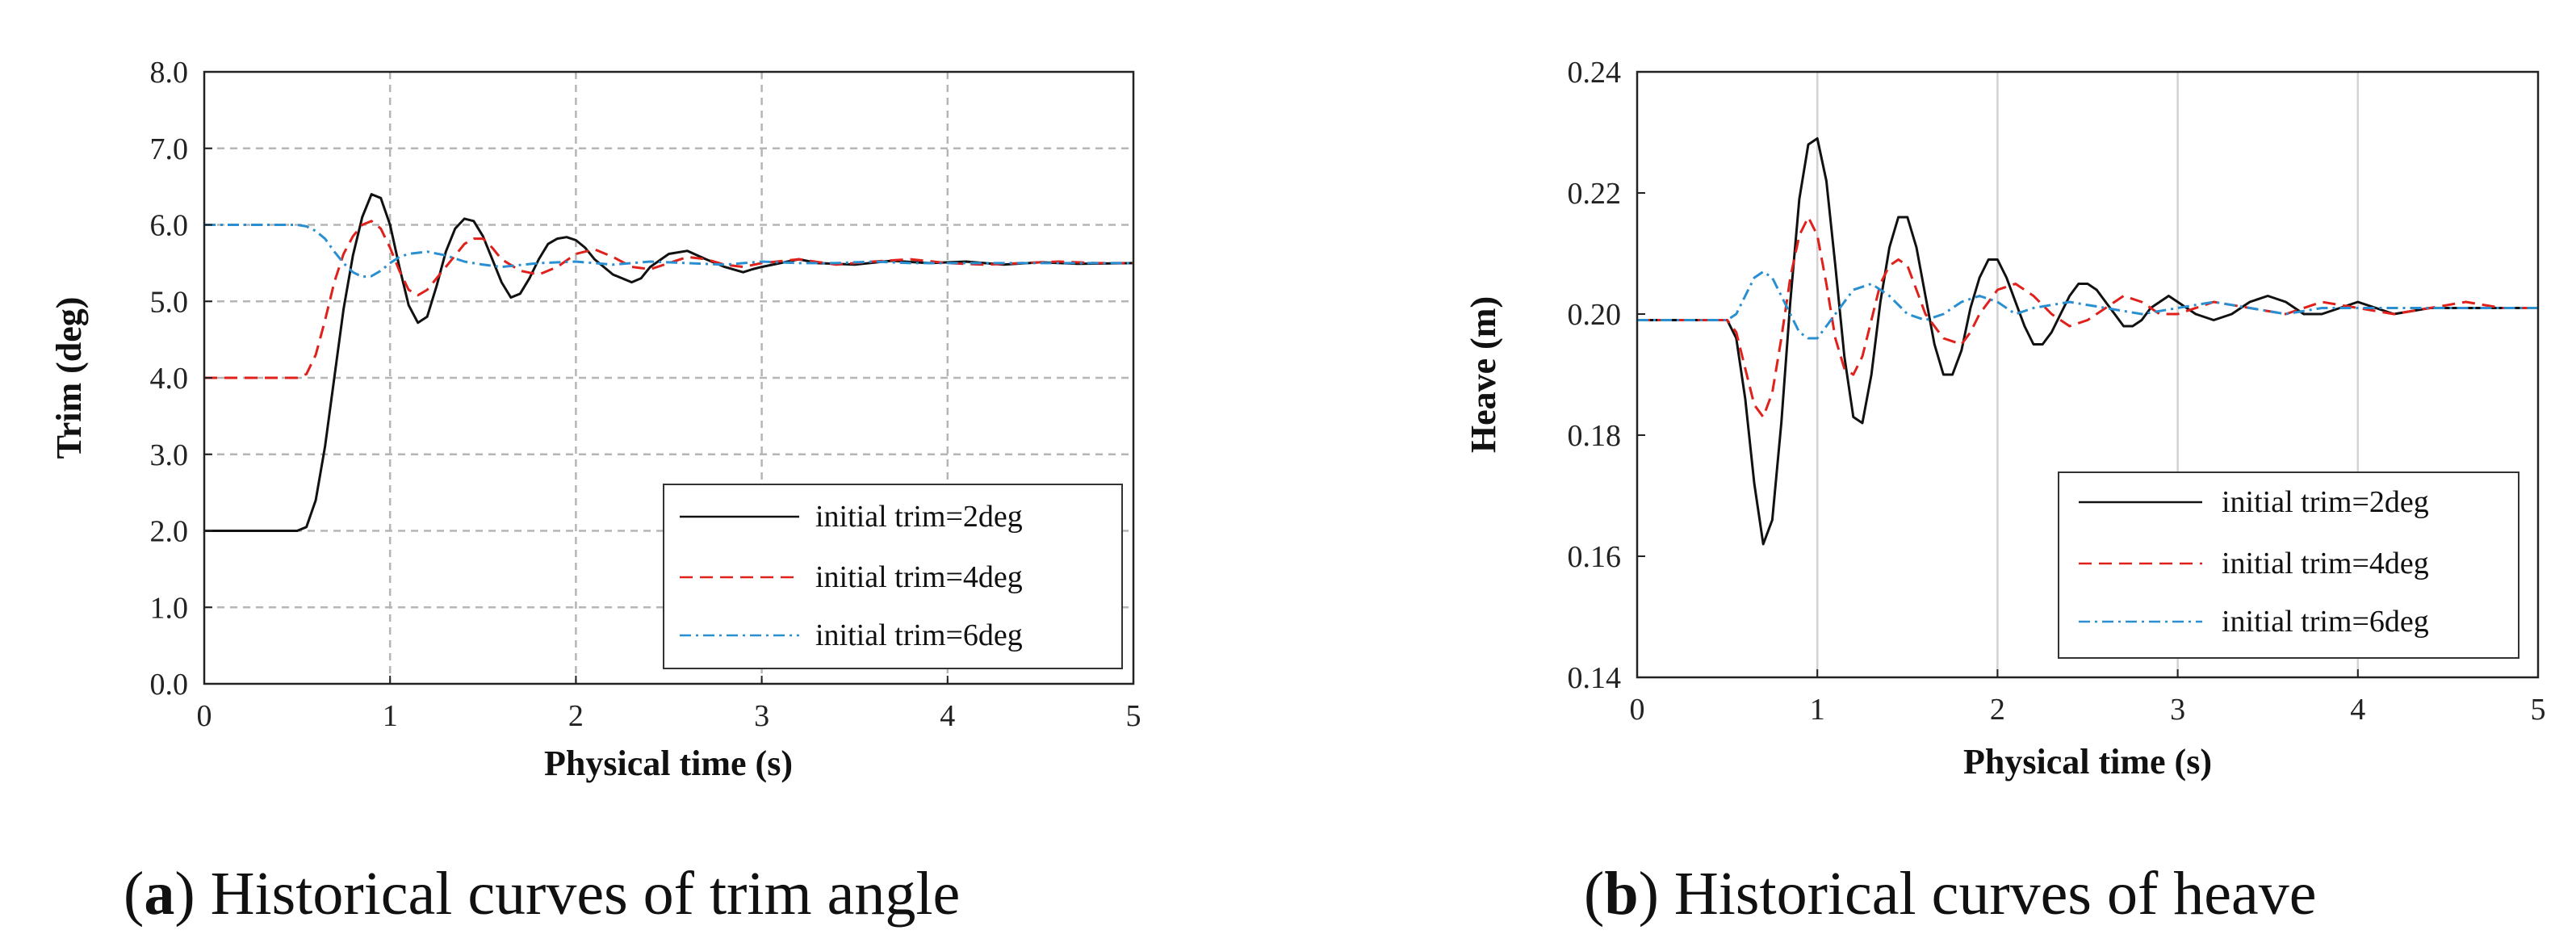 The height and width of the screenshot is (947, 2576). What do you see at coordinates (919, 517) in the screenshot?
I see `legend-label-2deg: initial trim=2deg` at bounding box center [919, 517].